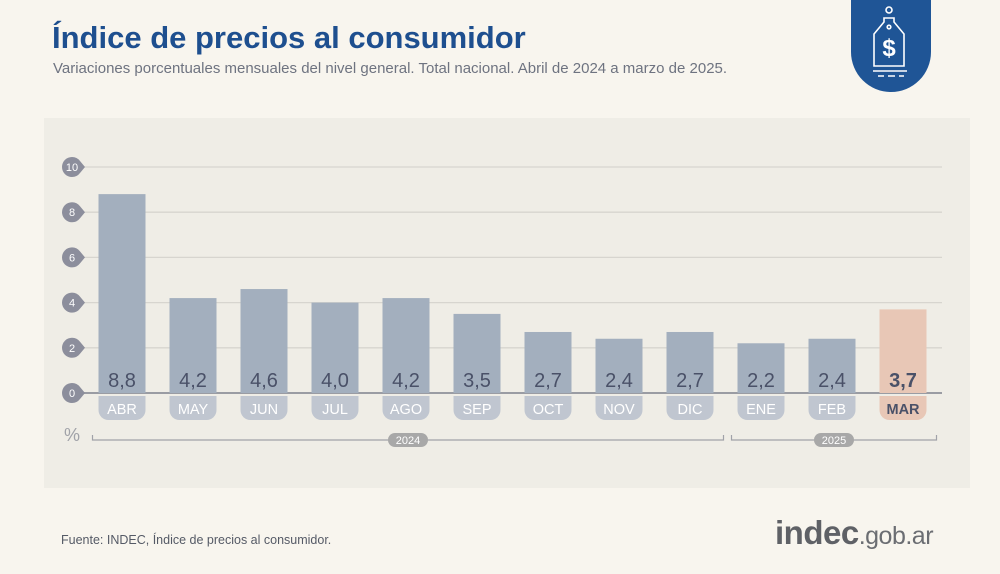  I want to click on y-tick-label: 0, so click(72, 394).